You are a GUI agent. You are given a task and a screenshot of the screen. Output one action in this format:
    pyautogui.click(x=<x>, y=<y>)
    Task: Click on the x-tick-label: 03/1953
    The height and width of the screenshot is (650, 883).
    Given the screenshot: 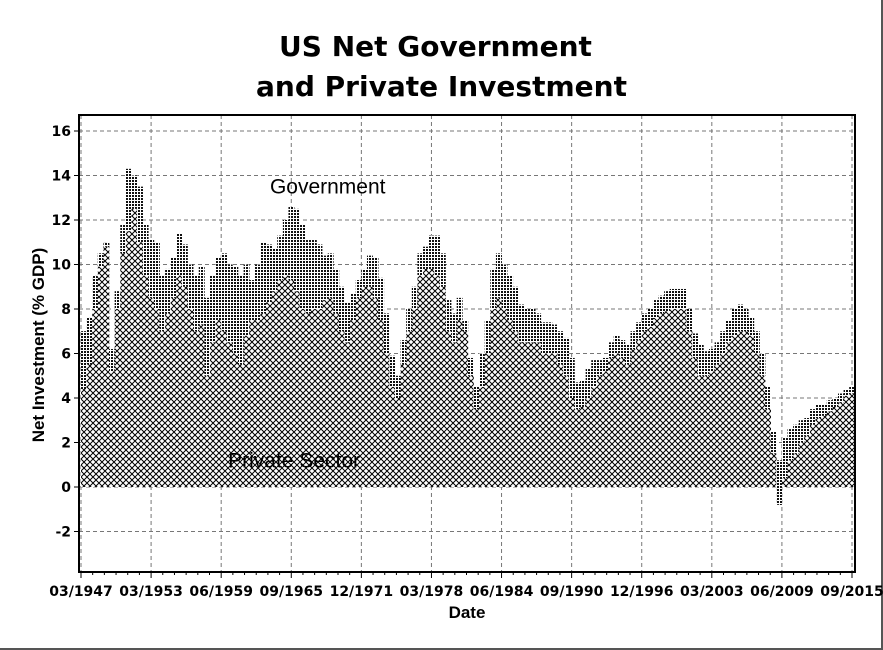 What is the action you would take?
    pyautogui.click(x=151, y=592)
    